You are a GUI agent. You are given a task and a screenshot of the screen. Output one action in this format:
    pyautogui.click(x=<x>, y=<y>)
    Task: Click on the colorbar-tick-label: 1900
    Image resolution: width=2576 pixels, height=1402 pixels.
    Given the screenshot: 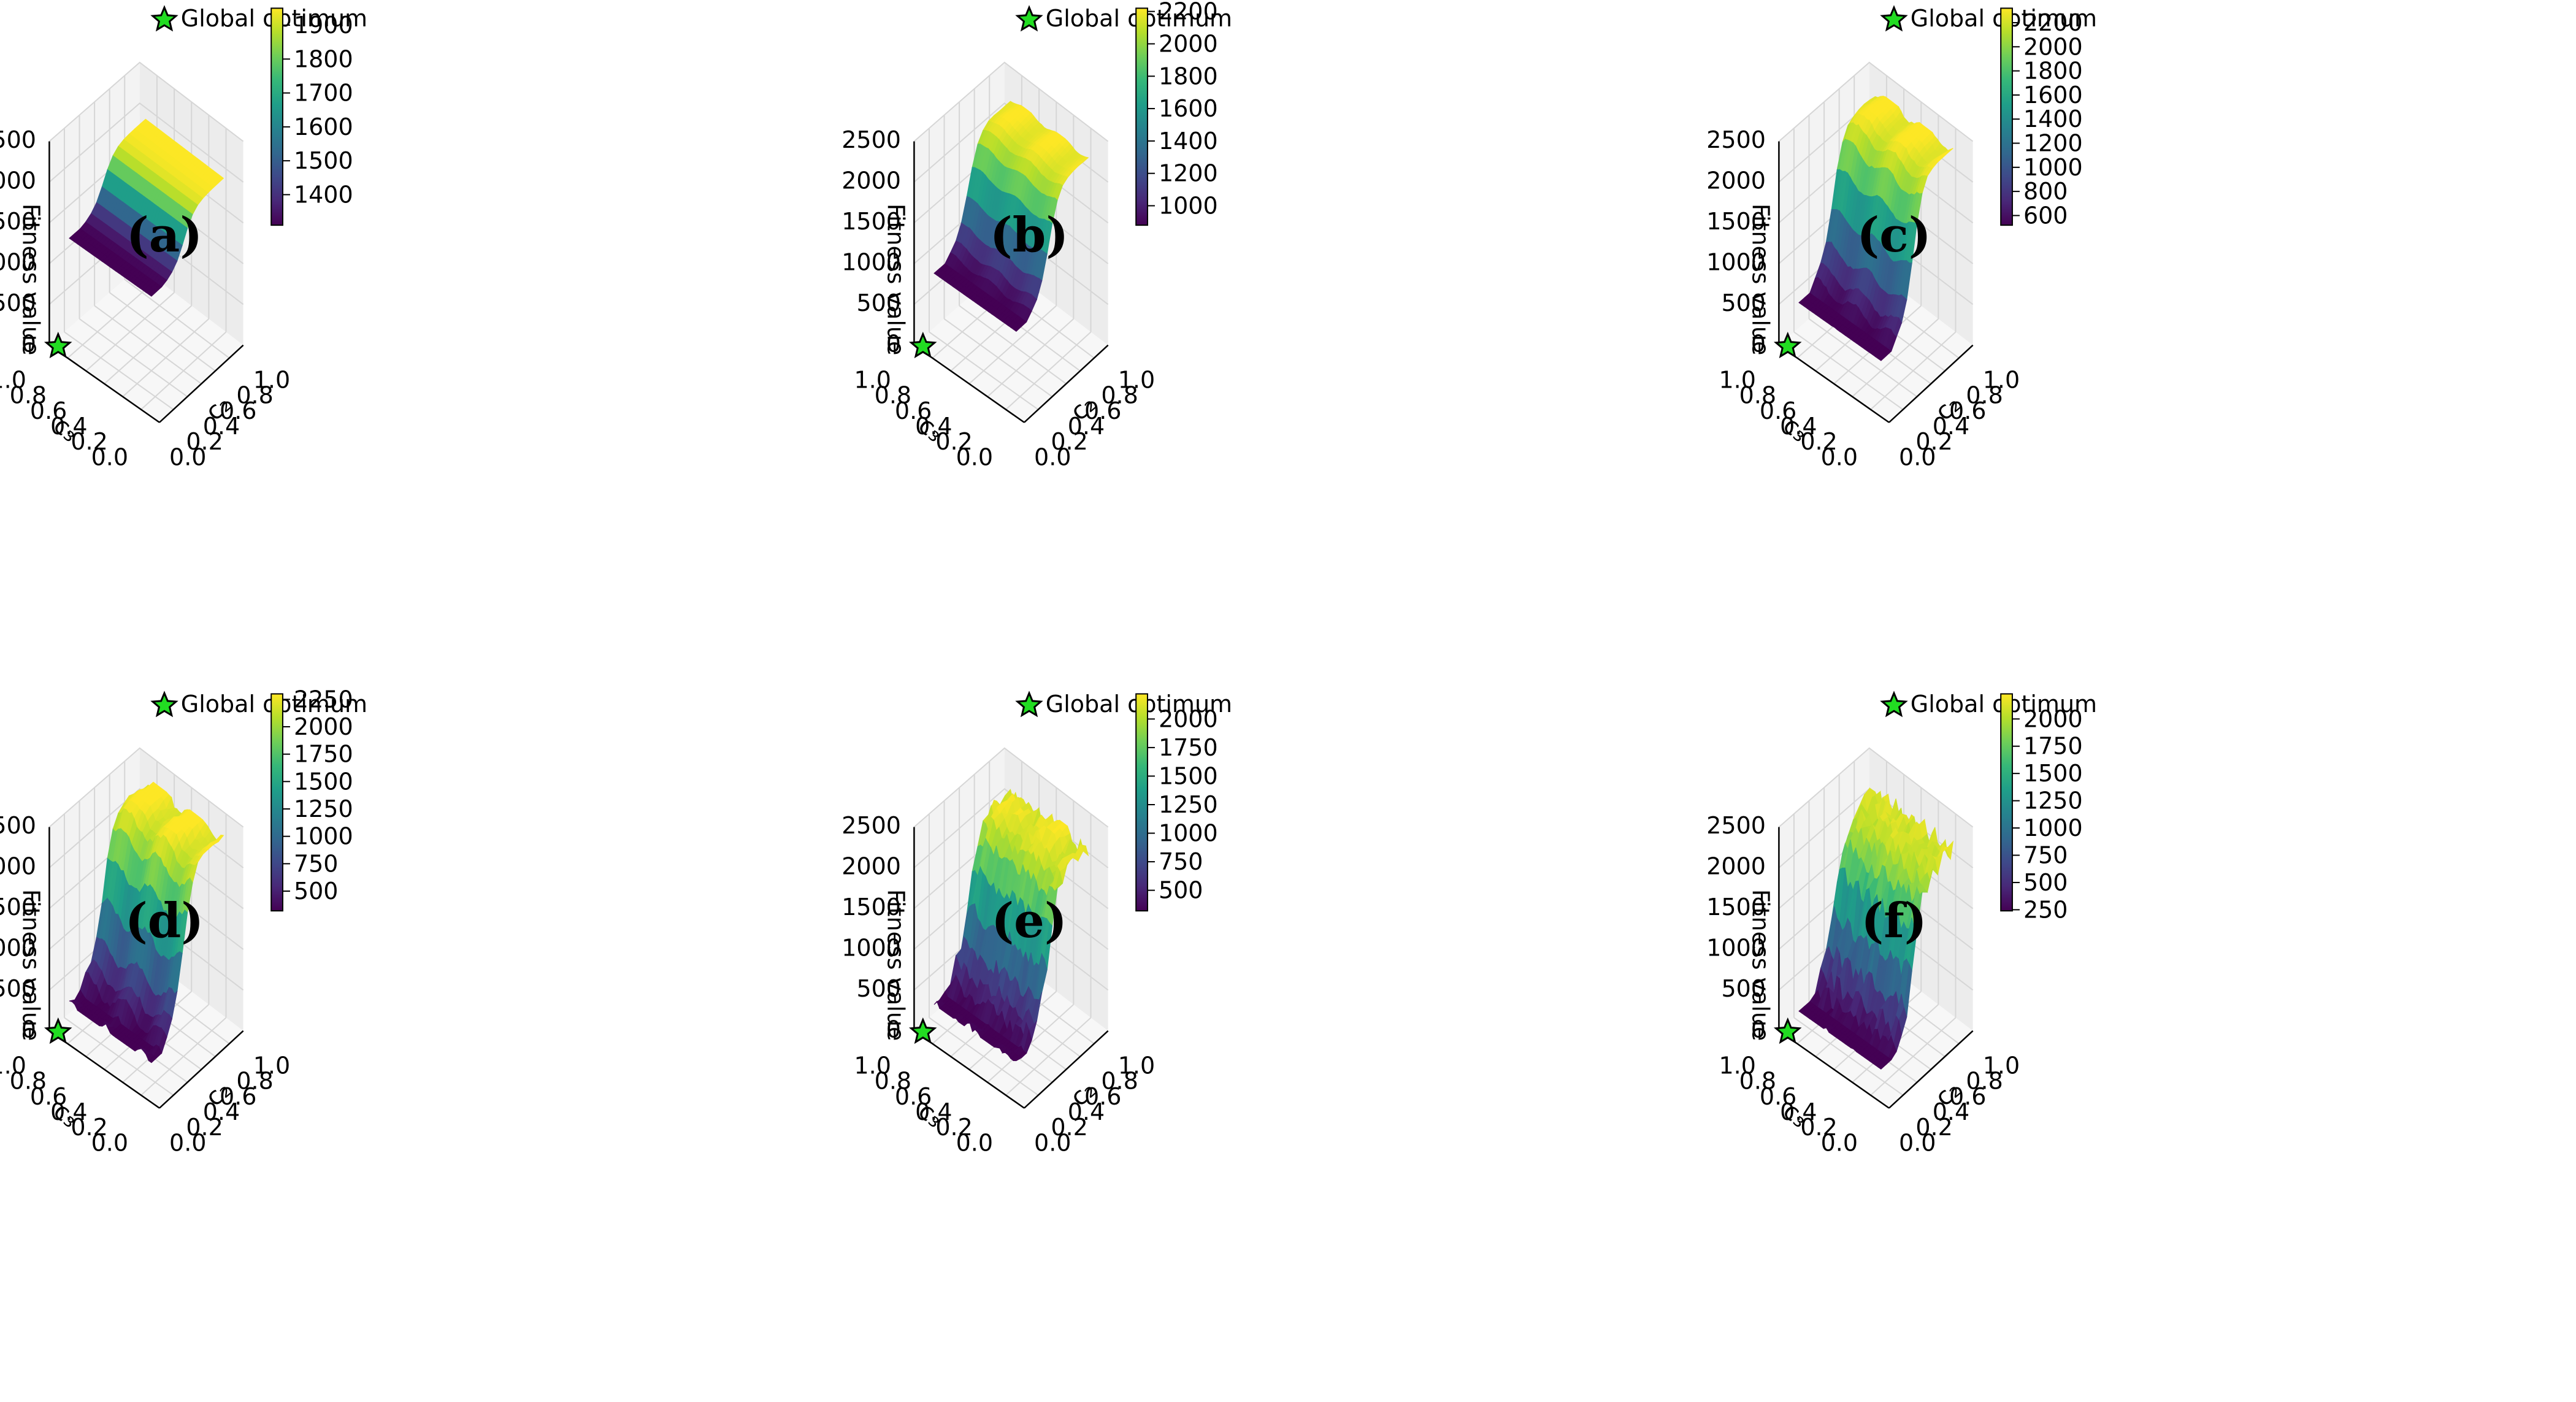 What is the action you would take?
    pyautogui.click(x=323, y=25)
    